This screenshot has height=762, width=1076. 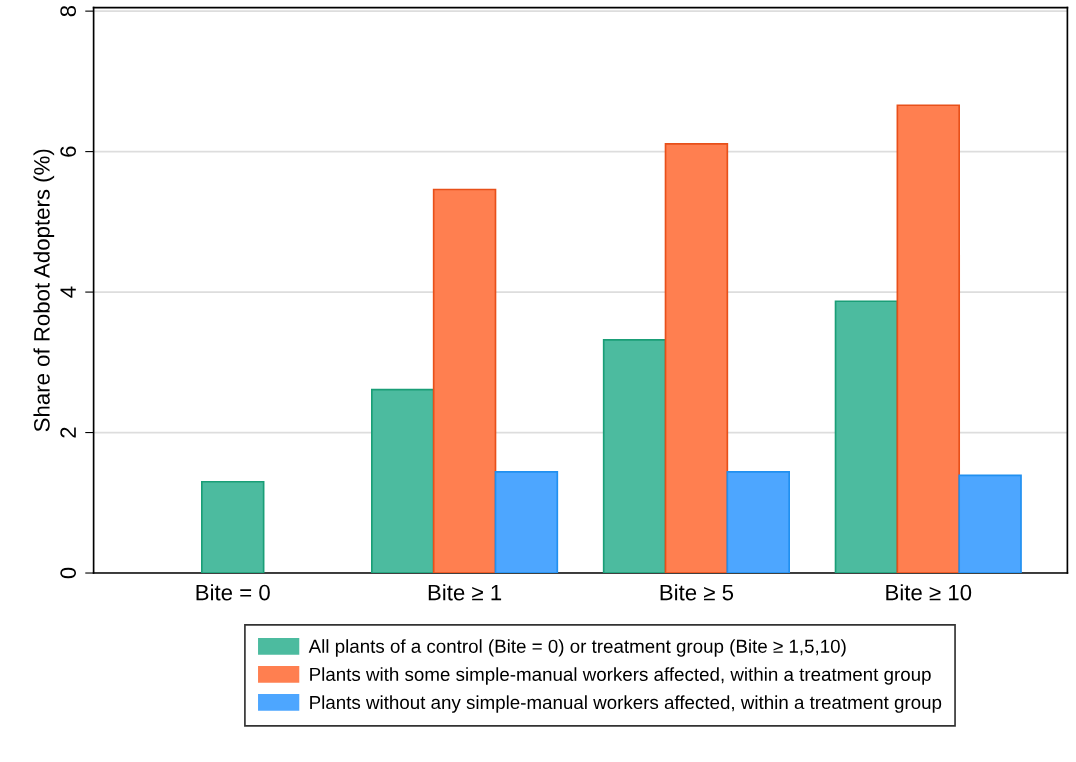 I want to click on y-tick-label: 6, so click(x=68, y=151).